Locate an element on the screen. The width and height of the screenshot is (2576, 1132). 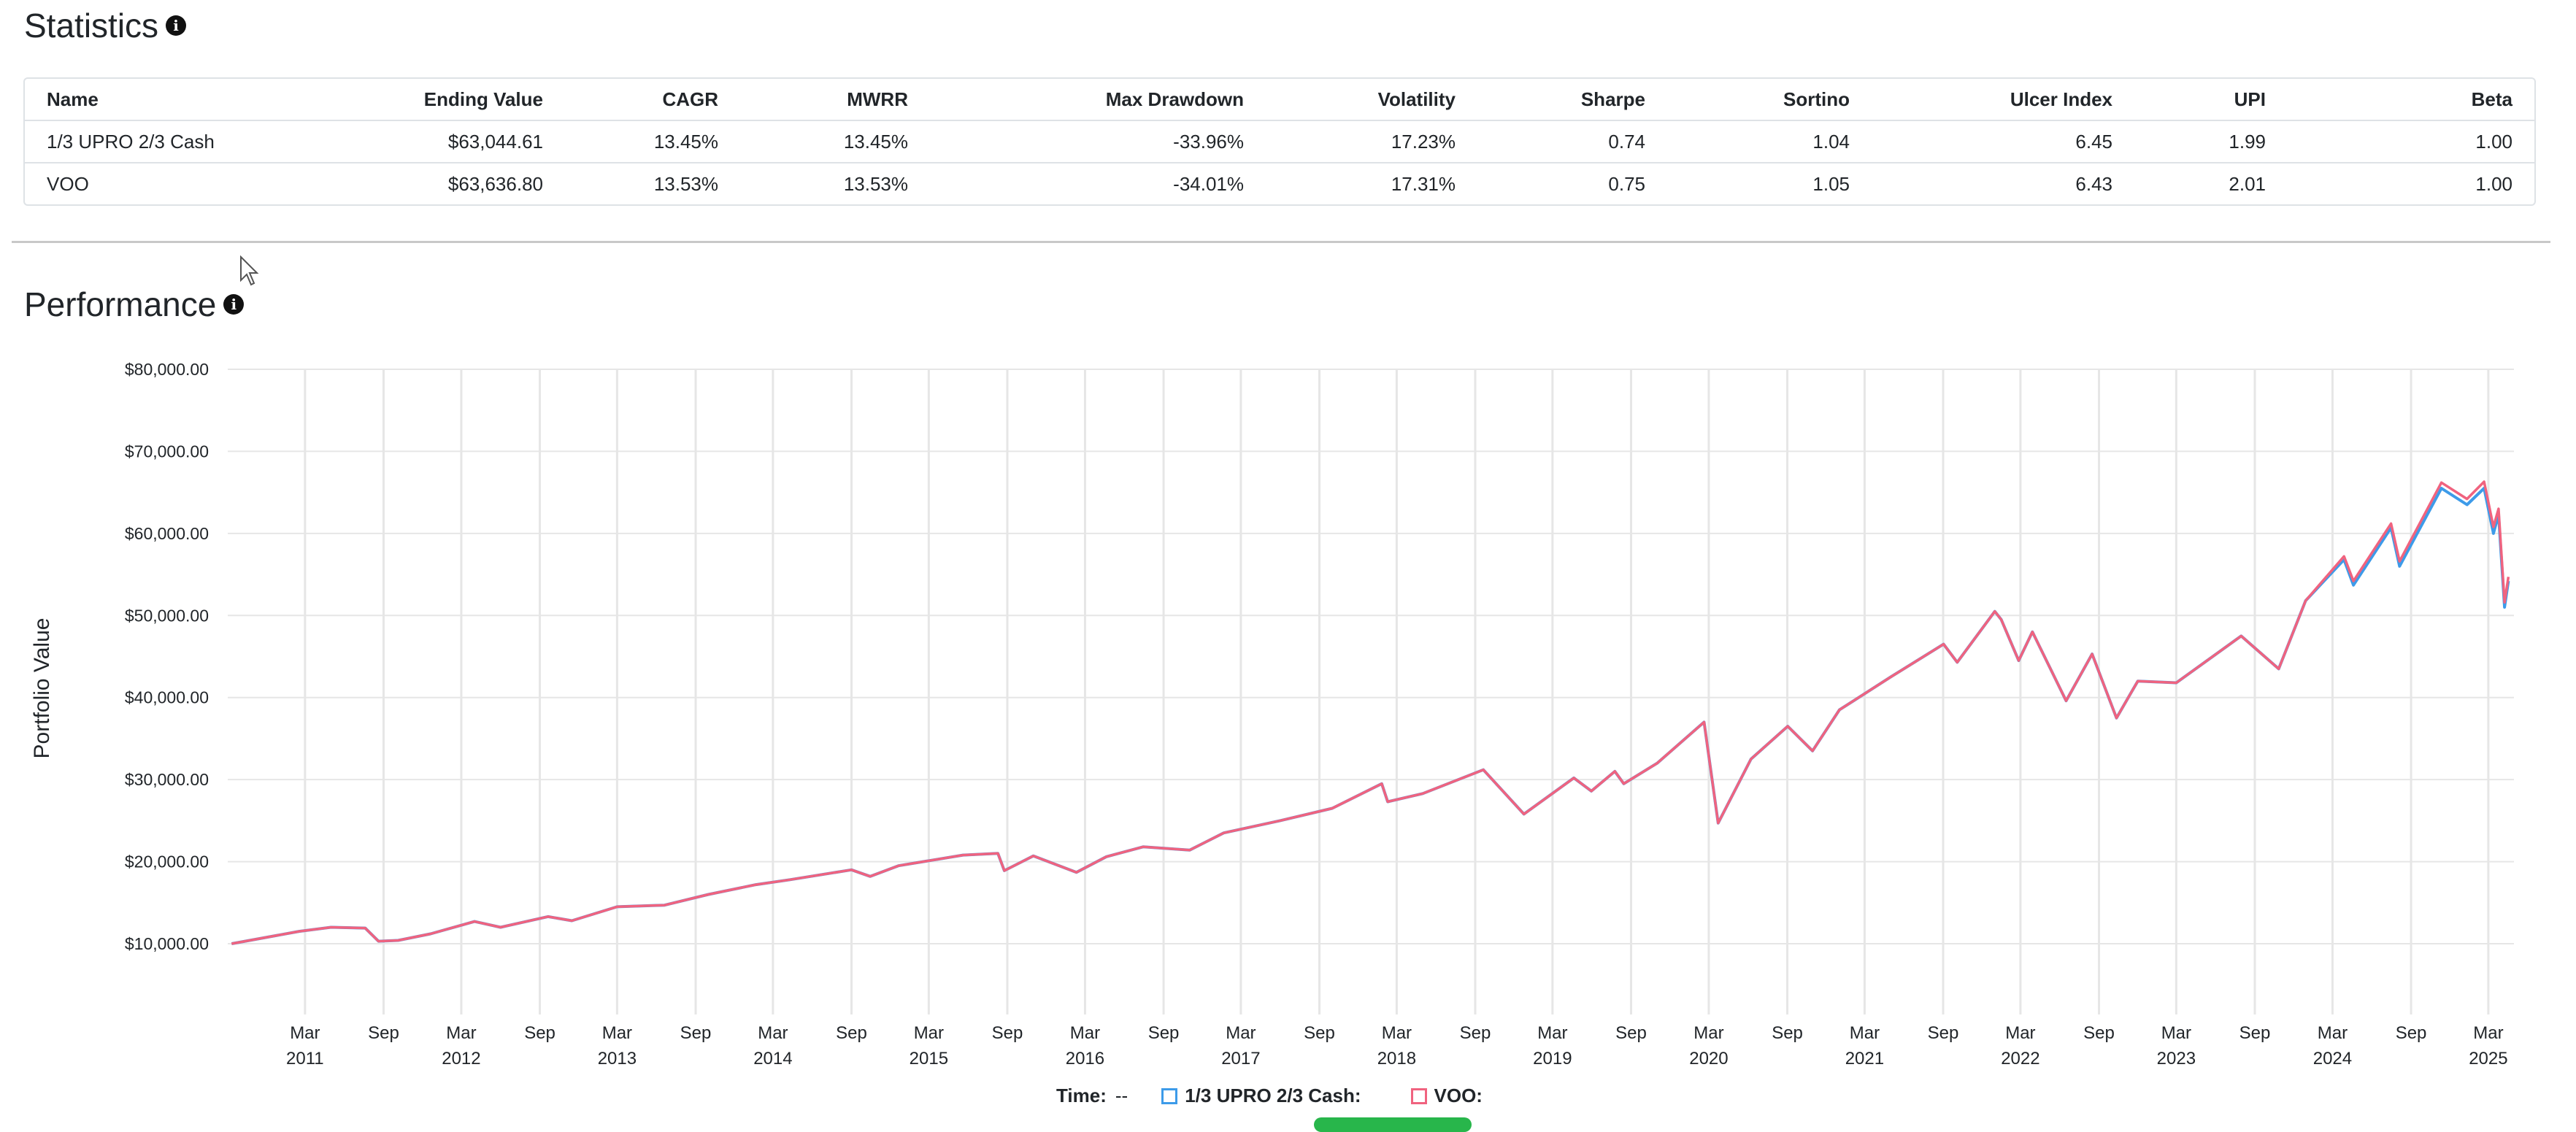
x-tick-year-label: 2022 is located at coordinates (2020, 1059).